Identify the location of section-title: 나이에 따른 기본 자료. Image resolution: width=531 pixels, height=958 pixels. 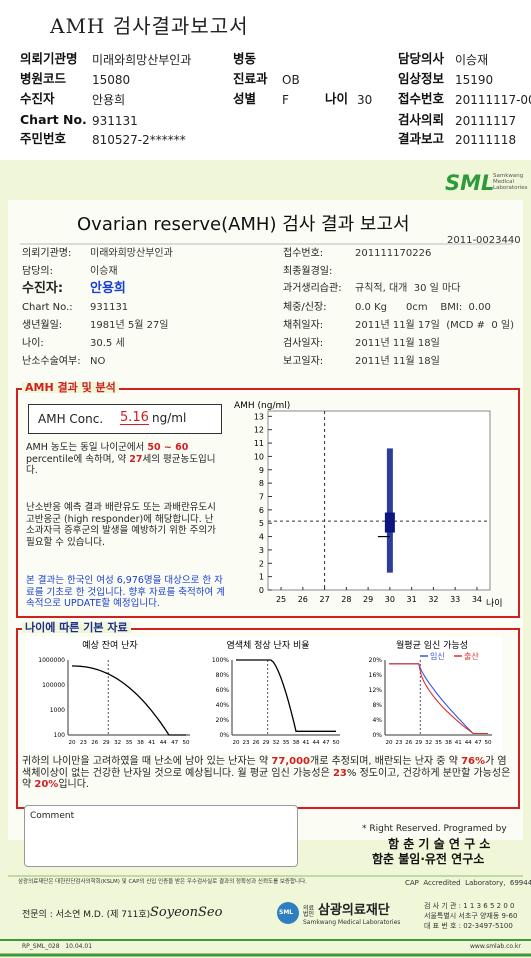
(76, 627).